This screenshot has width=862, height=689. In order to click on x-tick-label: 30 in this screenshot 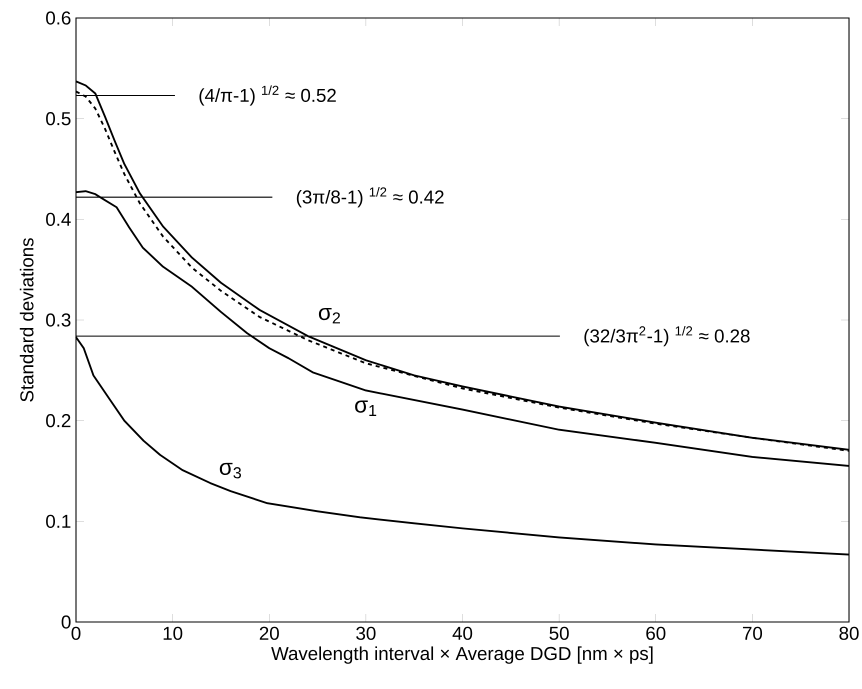, I will do `click(366, 633)`.